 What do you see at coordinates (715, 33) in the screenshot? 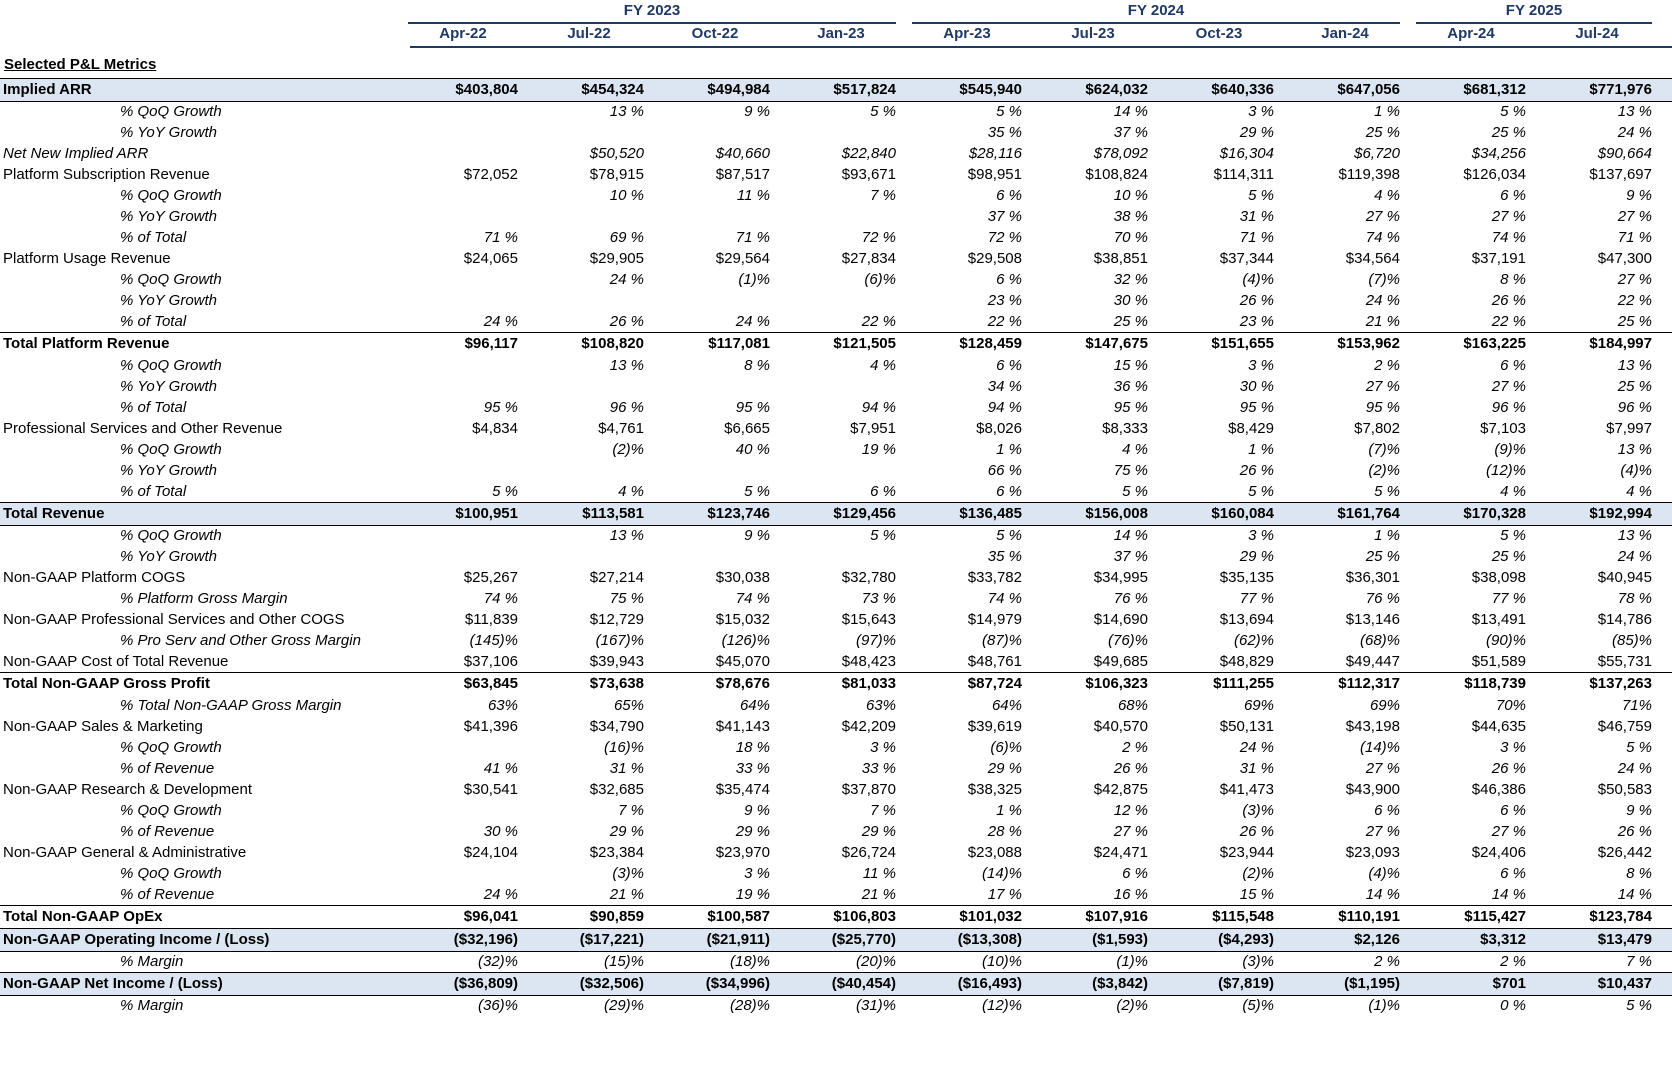
I see `period-header: Oct-22` at bounding box center [715, 33].